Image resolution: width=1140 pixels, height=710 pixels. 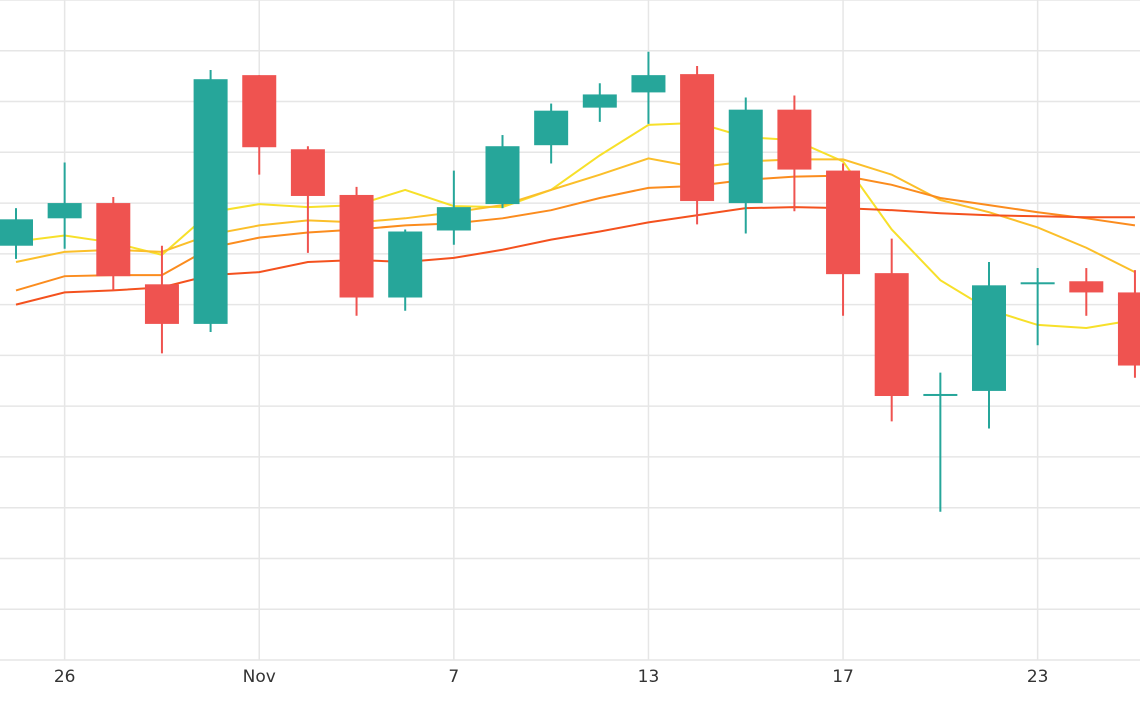 I want to click on moving-average-line, so click(x=575, y=256).